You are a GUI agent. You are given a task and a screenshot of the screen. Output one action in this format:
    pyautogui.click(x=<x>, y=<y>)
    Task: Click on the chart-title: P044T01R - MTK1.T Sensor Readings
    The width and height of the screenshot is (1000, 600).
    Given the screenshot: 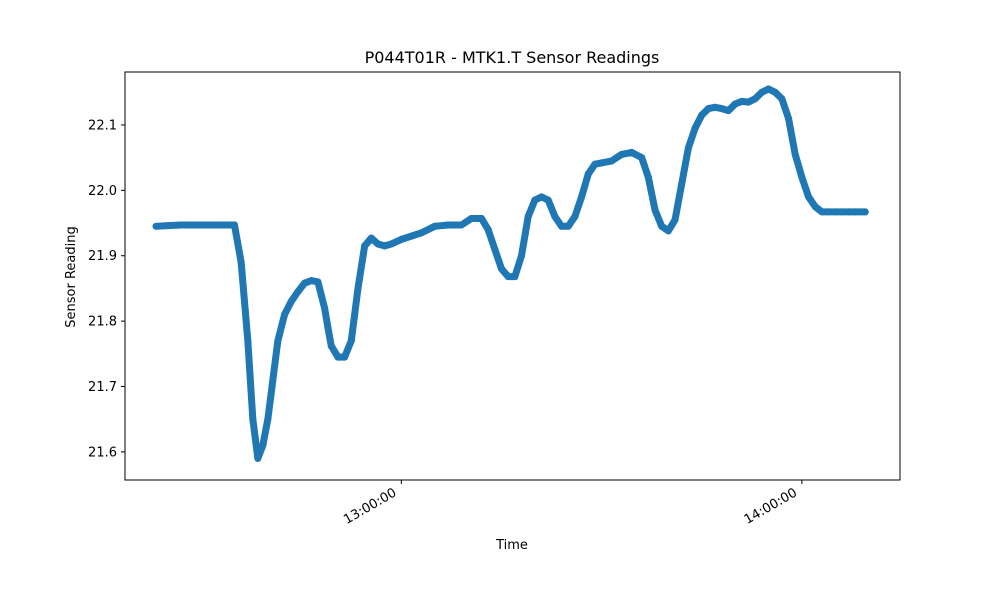 What is the action you would take?
    pyautogui.click(x=512, y=57)
    